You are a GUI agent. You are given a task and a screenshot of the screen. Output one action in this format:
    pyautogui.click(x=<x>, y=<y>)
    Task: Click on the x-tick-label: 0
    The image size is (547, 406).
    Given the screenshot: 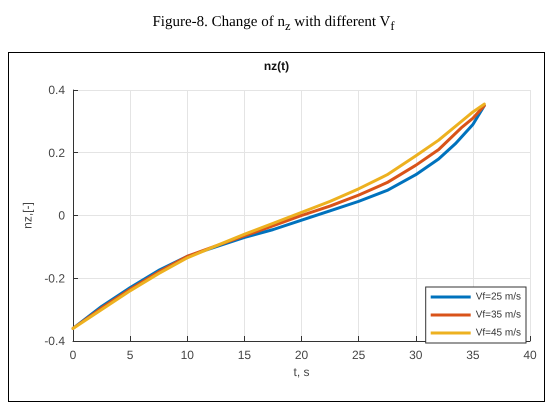 What is the action you would take?
    pyautogui.click(x=73, y=355)
    